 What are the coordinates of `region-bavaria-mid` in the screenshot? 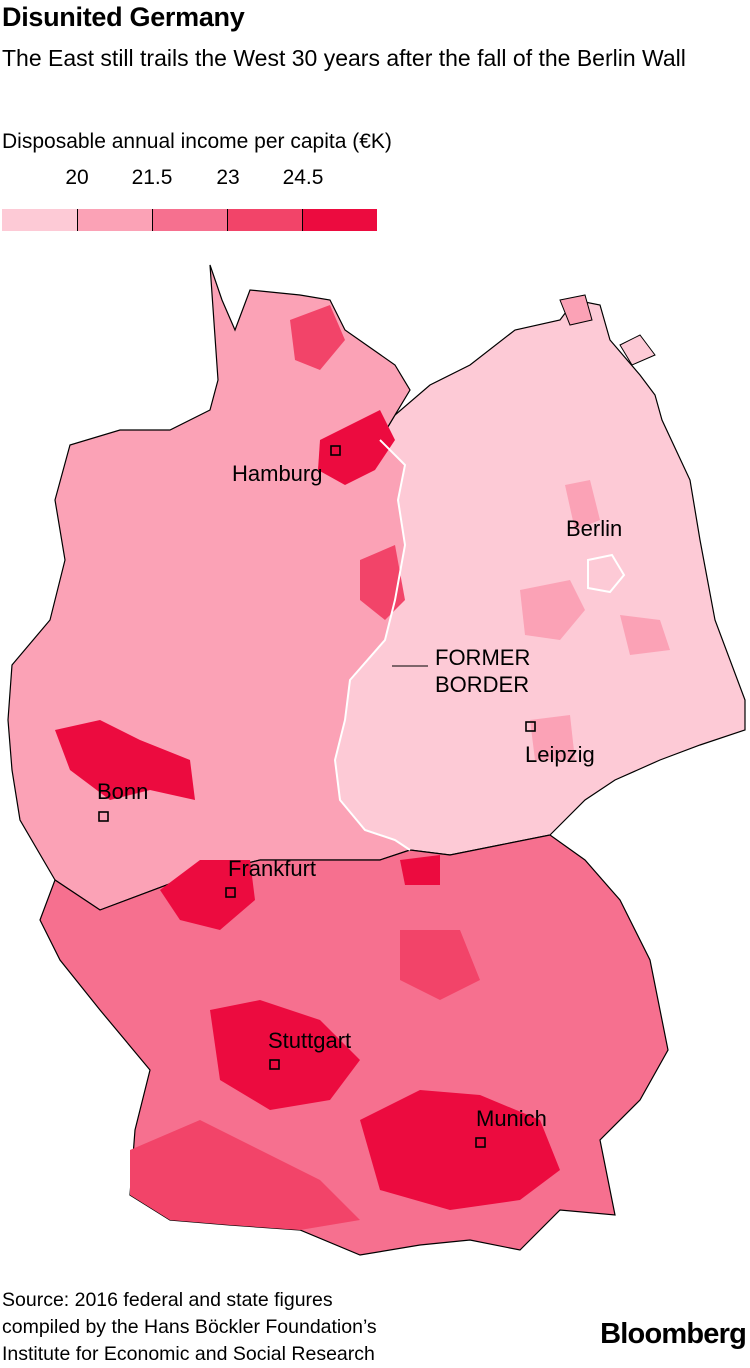 It's located at (440, 965).